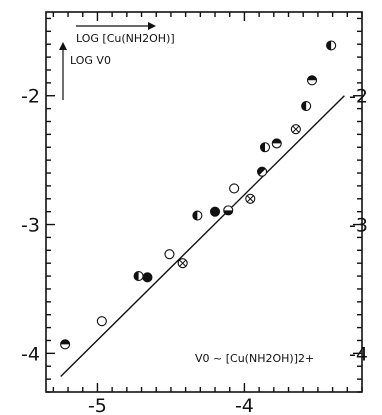  I want to click on formula-annotation: V0 ~ [Cu(NH2OH)]2+, so click(254, 358).